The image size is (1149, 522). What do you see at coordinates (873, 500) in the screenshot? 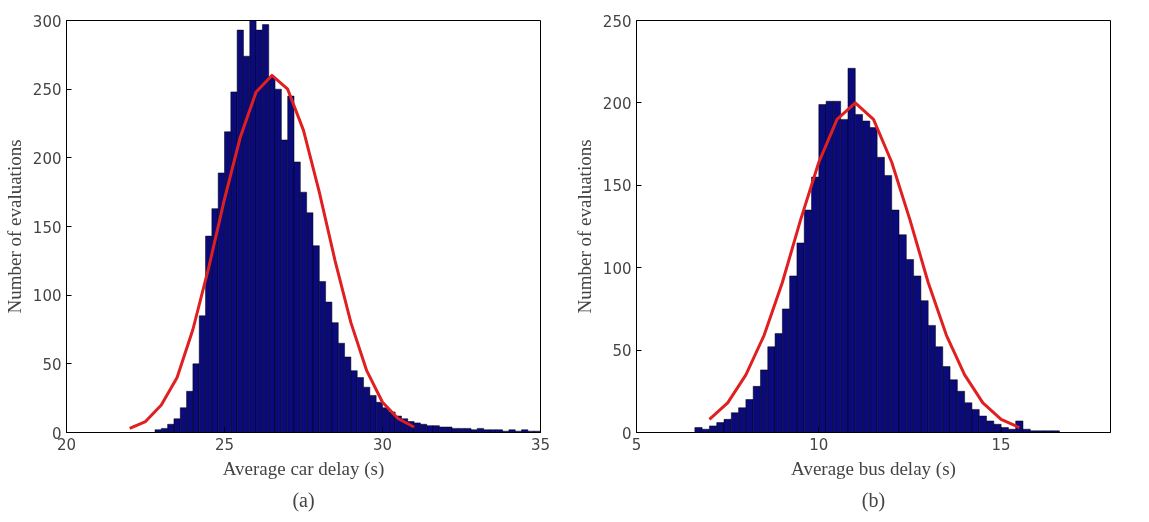
I see `text: (b)` at bounding box center [873, 500].